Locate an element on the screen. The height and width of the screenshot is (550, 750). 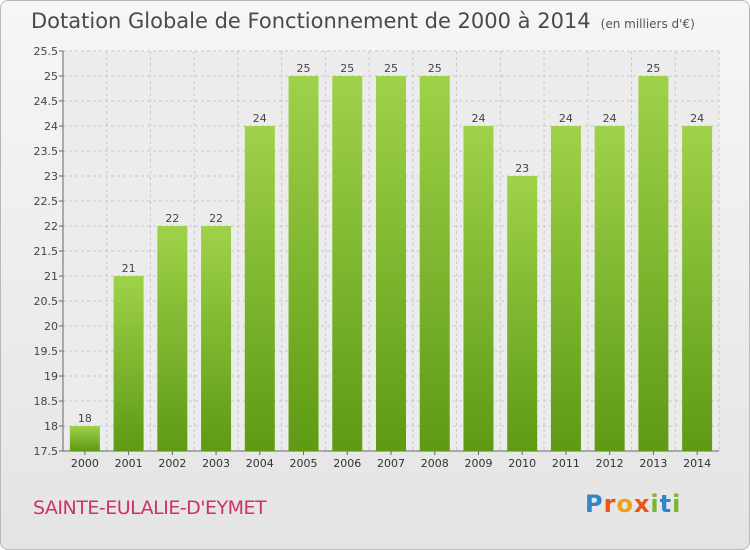
logo-letter: r is located at coordinates (610, 504).